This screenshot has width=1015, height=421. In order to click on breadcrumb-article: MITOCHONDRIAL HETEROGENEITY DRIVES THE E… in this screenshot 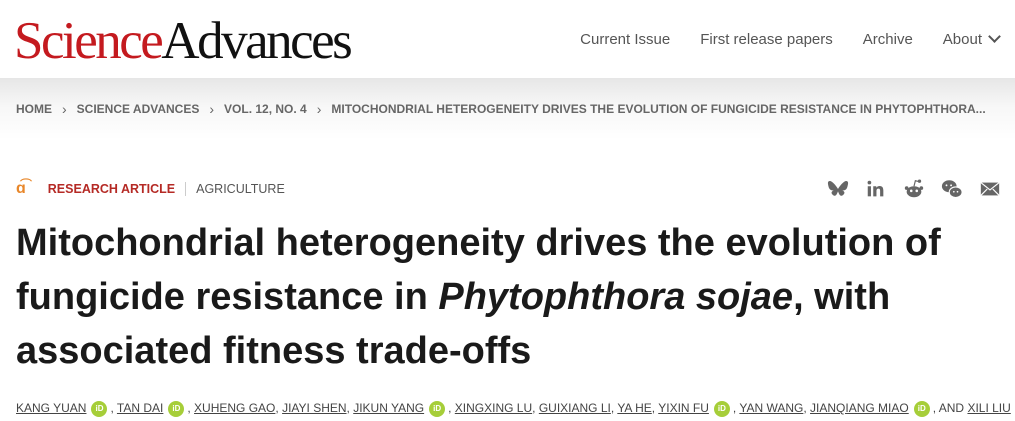, I will do `click(658, 109)`.